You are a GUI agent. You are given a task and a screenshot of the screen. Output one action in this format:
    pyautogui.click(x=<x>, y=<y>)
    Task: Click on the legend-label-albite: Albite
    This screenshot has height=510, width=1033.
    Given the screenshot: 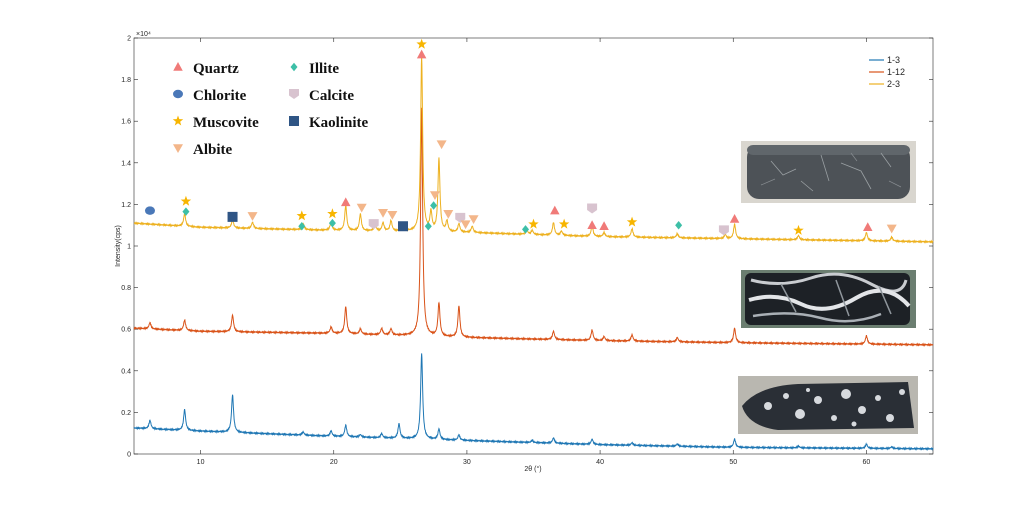 What is the action you would take?
    pyautogui.click(x=213, y=150)
    